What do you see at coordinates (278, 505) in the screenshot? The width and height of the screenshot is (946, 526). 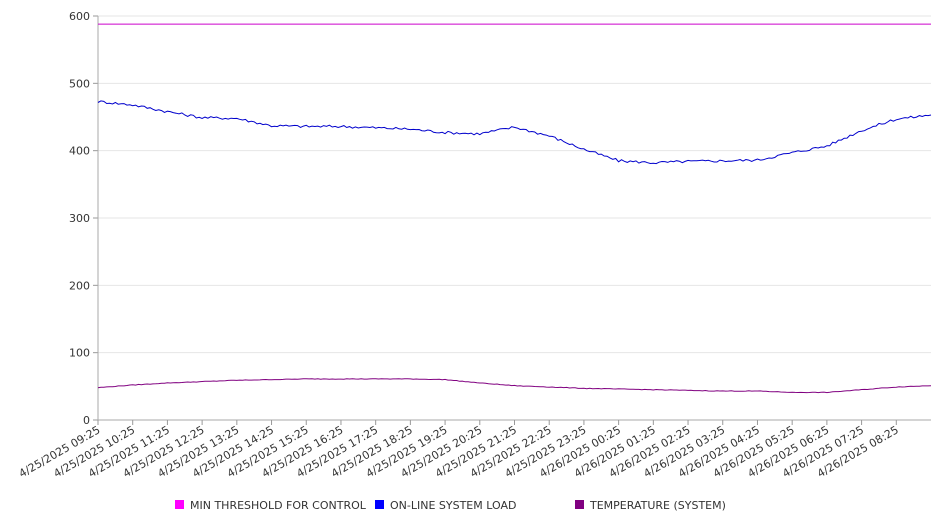 I see `legend-label: MIN THRESHOLD FOR CONTROL` at bounding box center [278, 505].